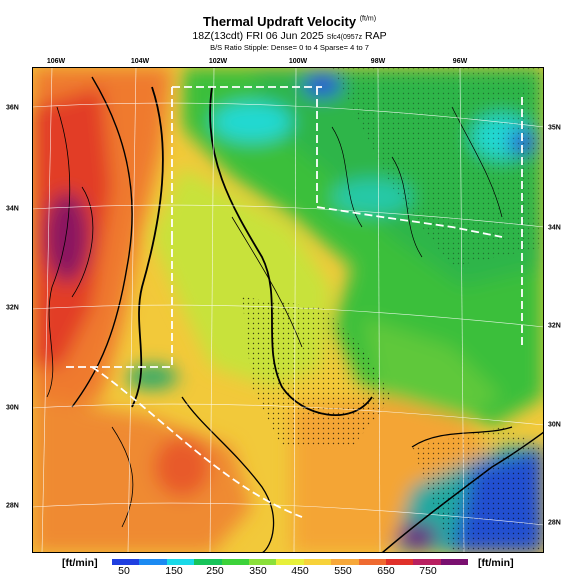 This screenshot has height=579, width=579. I want to click on sfc-init: Sfc4(0957z, so click(344, 37).